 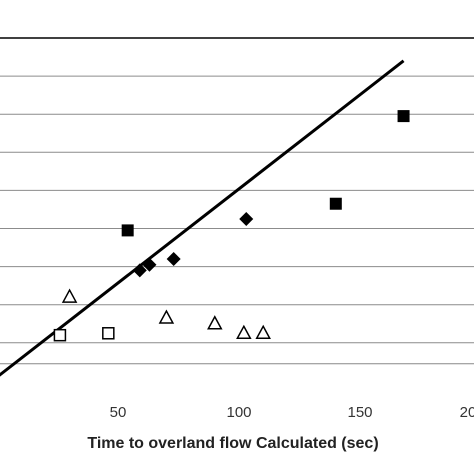 I want to click on x-tick-label: 50, so click(x=118, y=412).